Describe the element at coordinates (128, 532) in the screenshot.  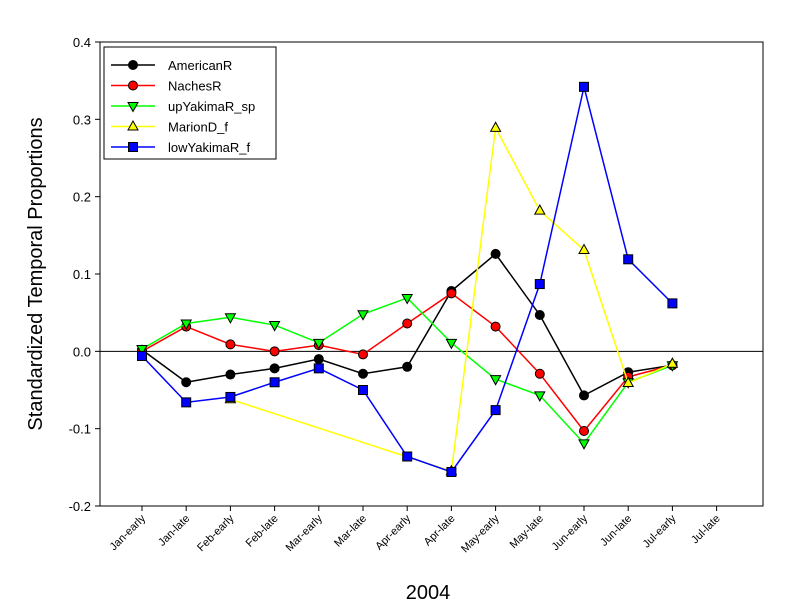
I see `x-tick-label: Jan-early` at that location.